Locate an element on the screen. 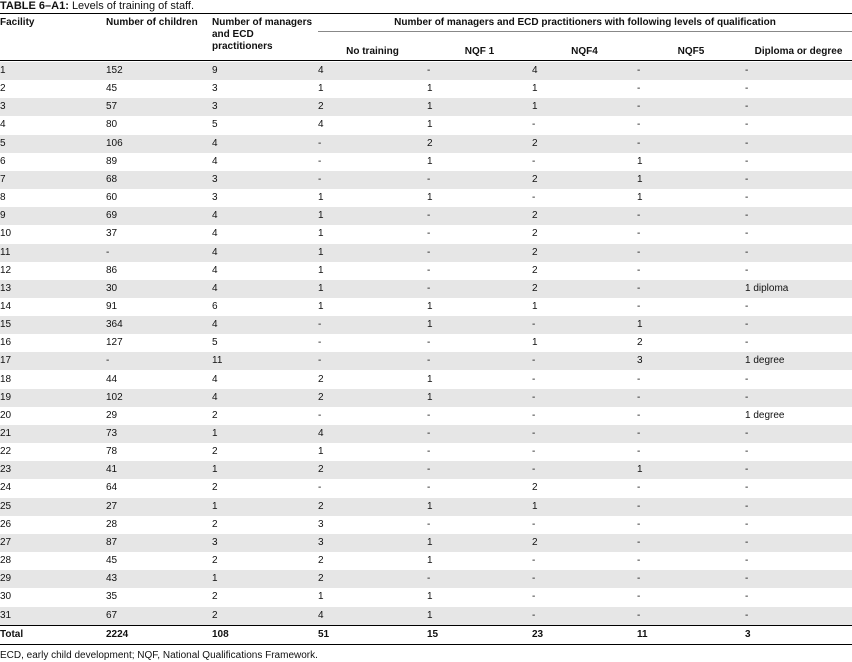 This screenshot has height=662, width=852. table-row: 10 37 4 1 - 2 - - is located at coordinates (426, 234).